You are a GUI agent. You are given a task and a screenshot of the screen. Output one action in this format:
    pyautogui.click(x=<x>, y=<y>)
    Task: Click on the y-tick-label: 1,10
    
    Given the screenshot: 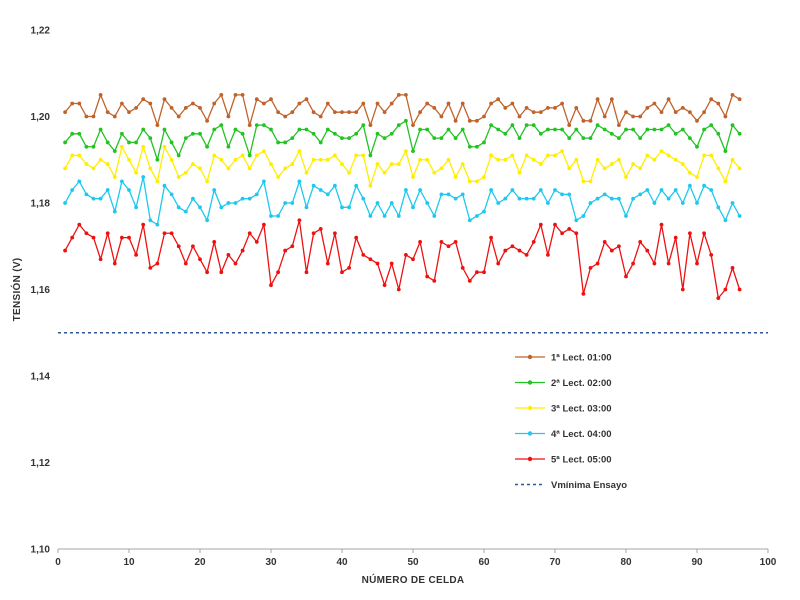 What is the action you would take?
    pyautogui.click(x=41, y=550)
    